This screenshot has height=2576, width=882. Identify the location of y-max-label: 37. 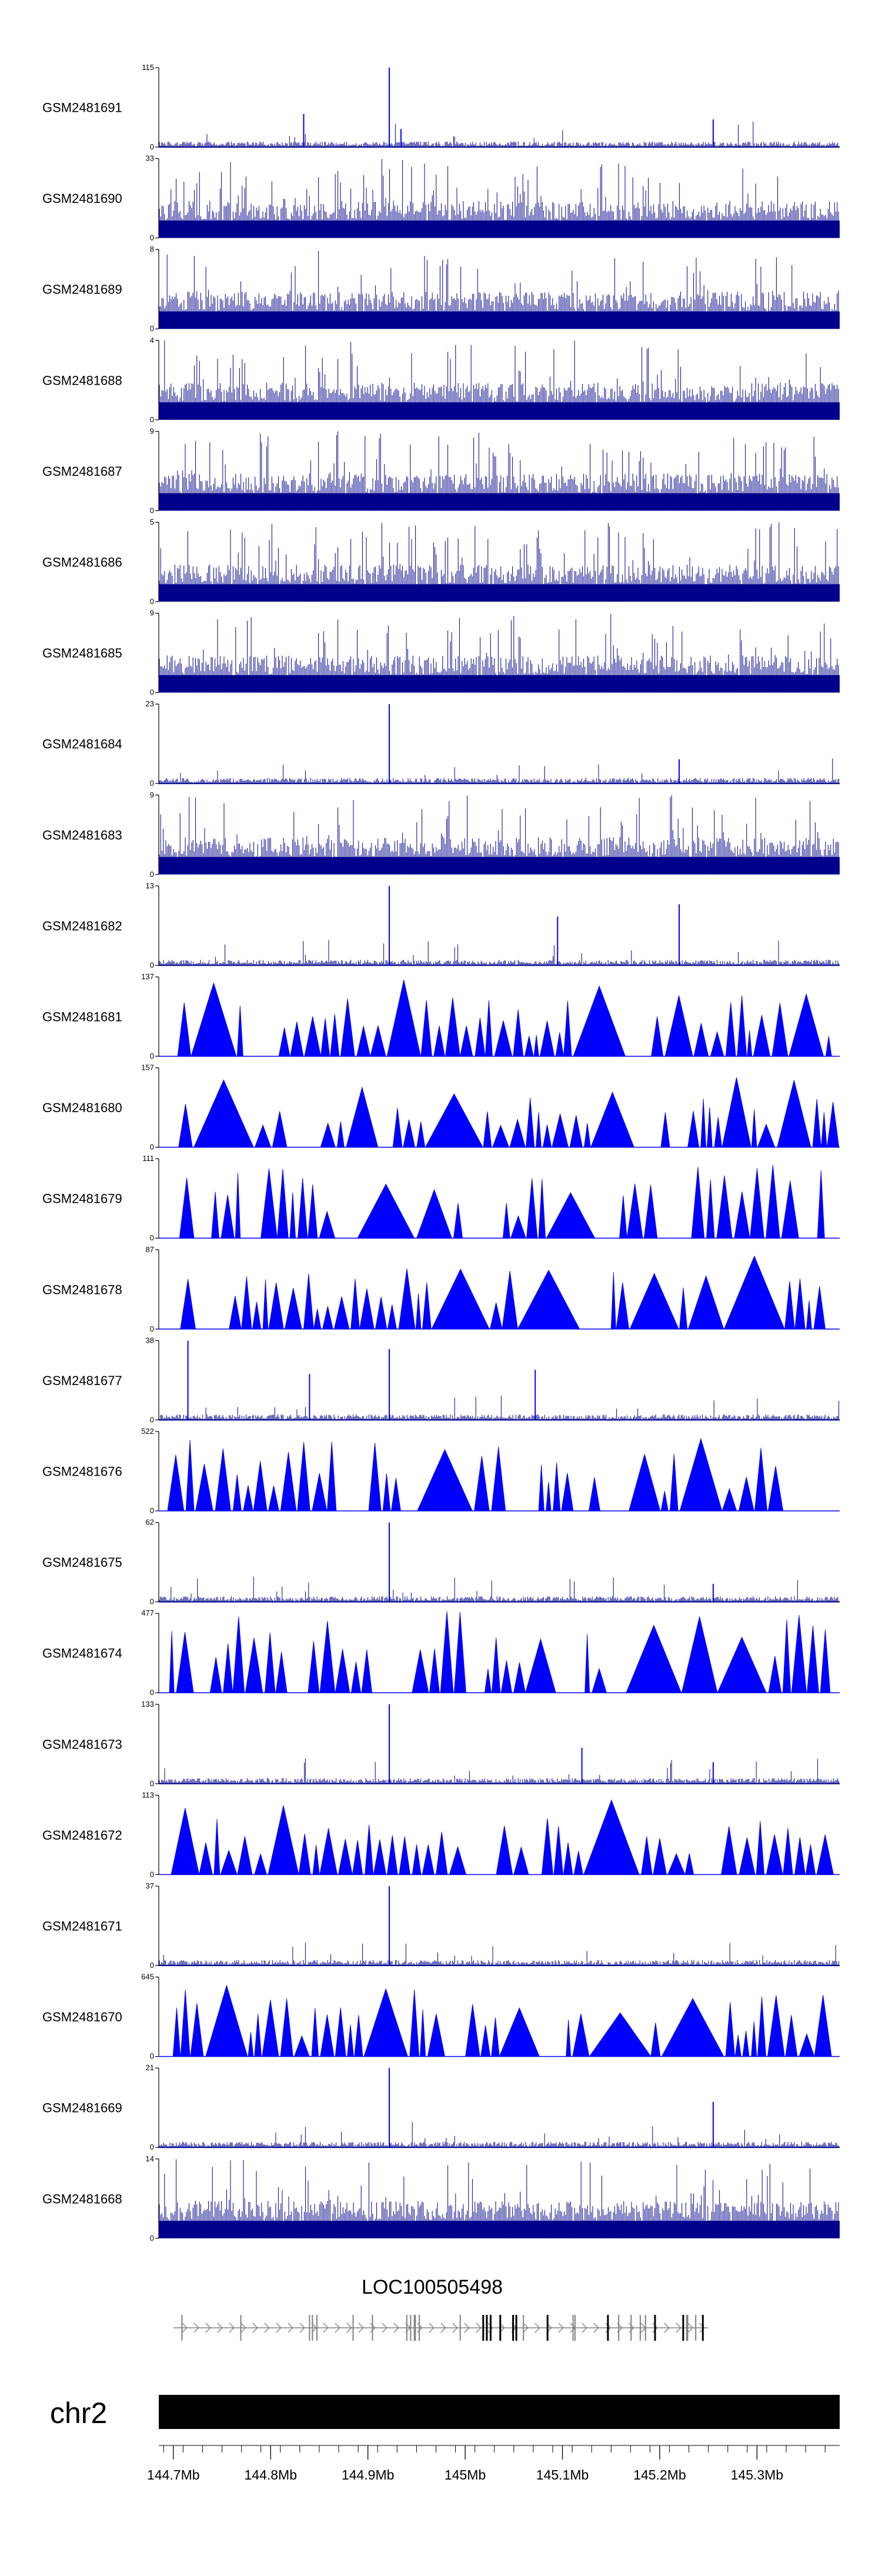
(150, 1885).